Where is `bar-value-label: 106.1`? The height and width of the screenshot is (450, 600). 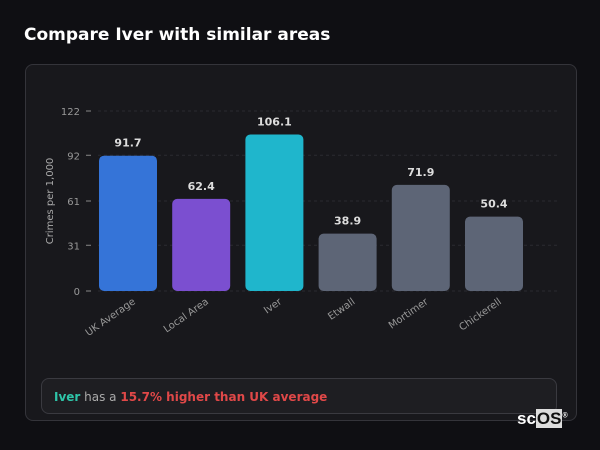 bar-value-label: 106.1 is located at coordinates (274, 121).